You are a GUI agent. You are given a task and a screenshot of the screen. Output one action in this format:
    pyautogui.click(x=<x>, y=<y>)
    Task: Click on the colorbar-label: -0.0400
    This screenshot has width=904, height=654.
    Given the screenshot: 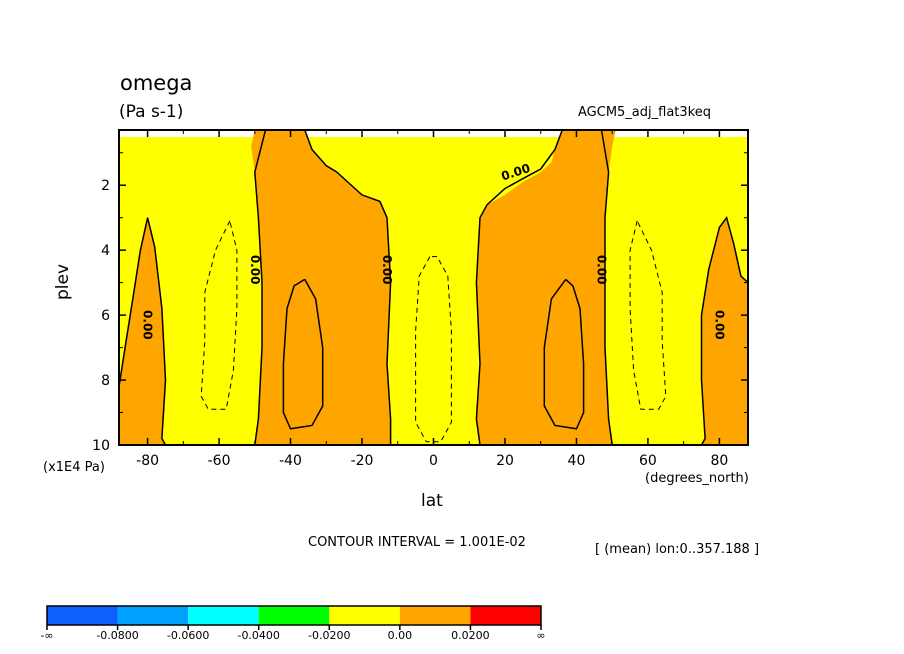 What is the action you would take?
    pyautogui.click(x=258, y=635)
    